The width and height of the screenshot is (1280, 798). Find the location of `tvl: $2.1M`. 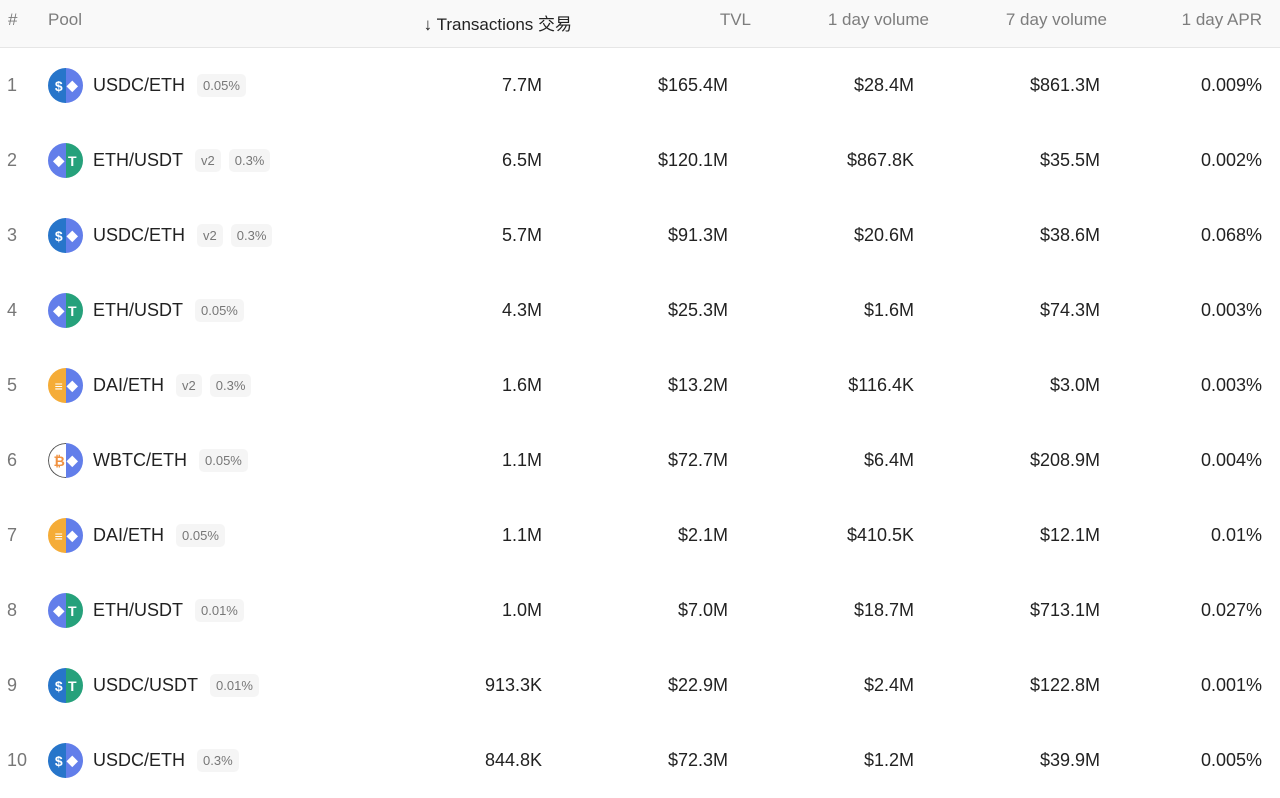

tvl: $2.1M is located at coordinates (702, 535).